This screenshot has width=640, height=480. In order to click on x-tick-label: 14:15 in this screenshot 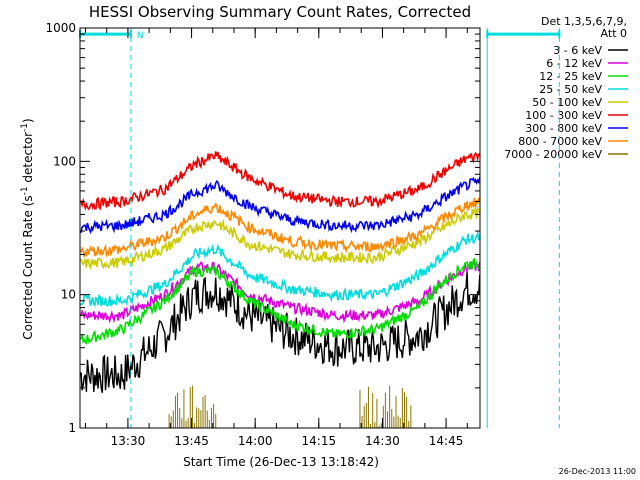, I will do `click(319, 441)`.